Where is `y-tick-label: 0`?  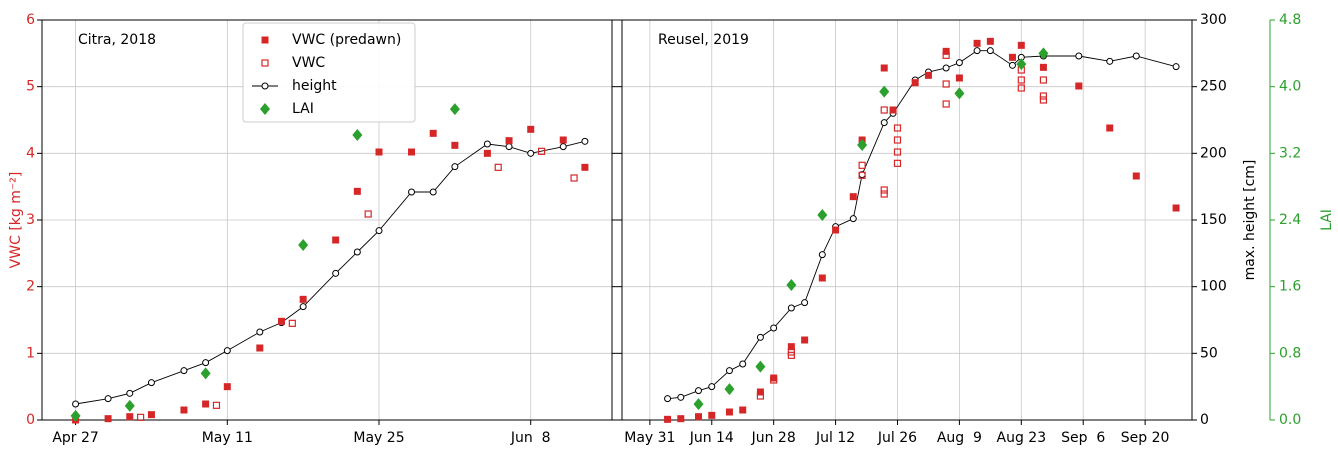 y-tick-label: 0 is located at coordinates (30, 420).